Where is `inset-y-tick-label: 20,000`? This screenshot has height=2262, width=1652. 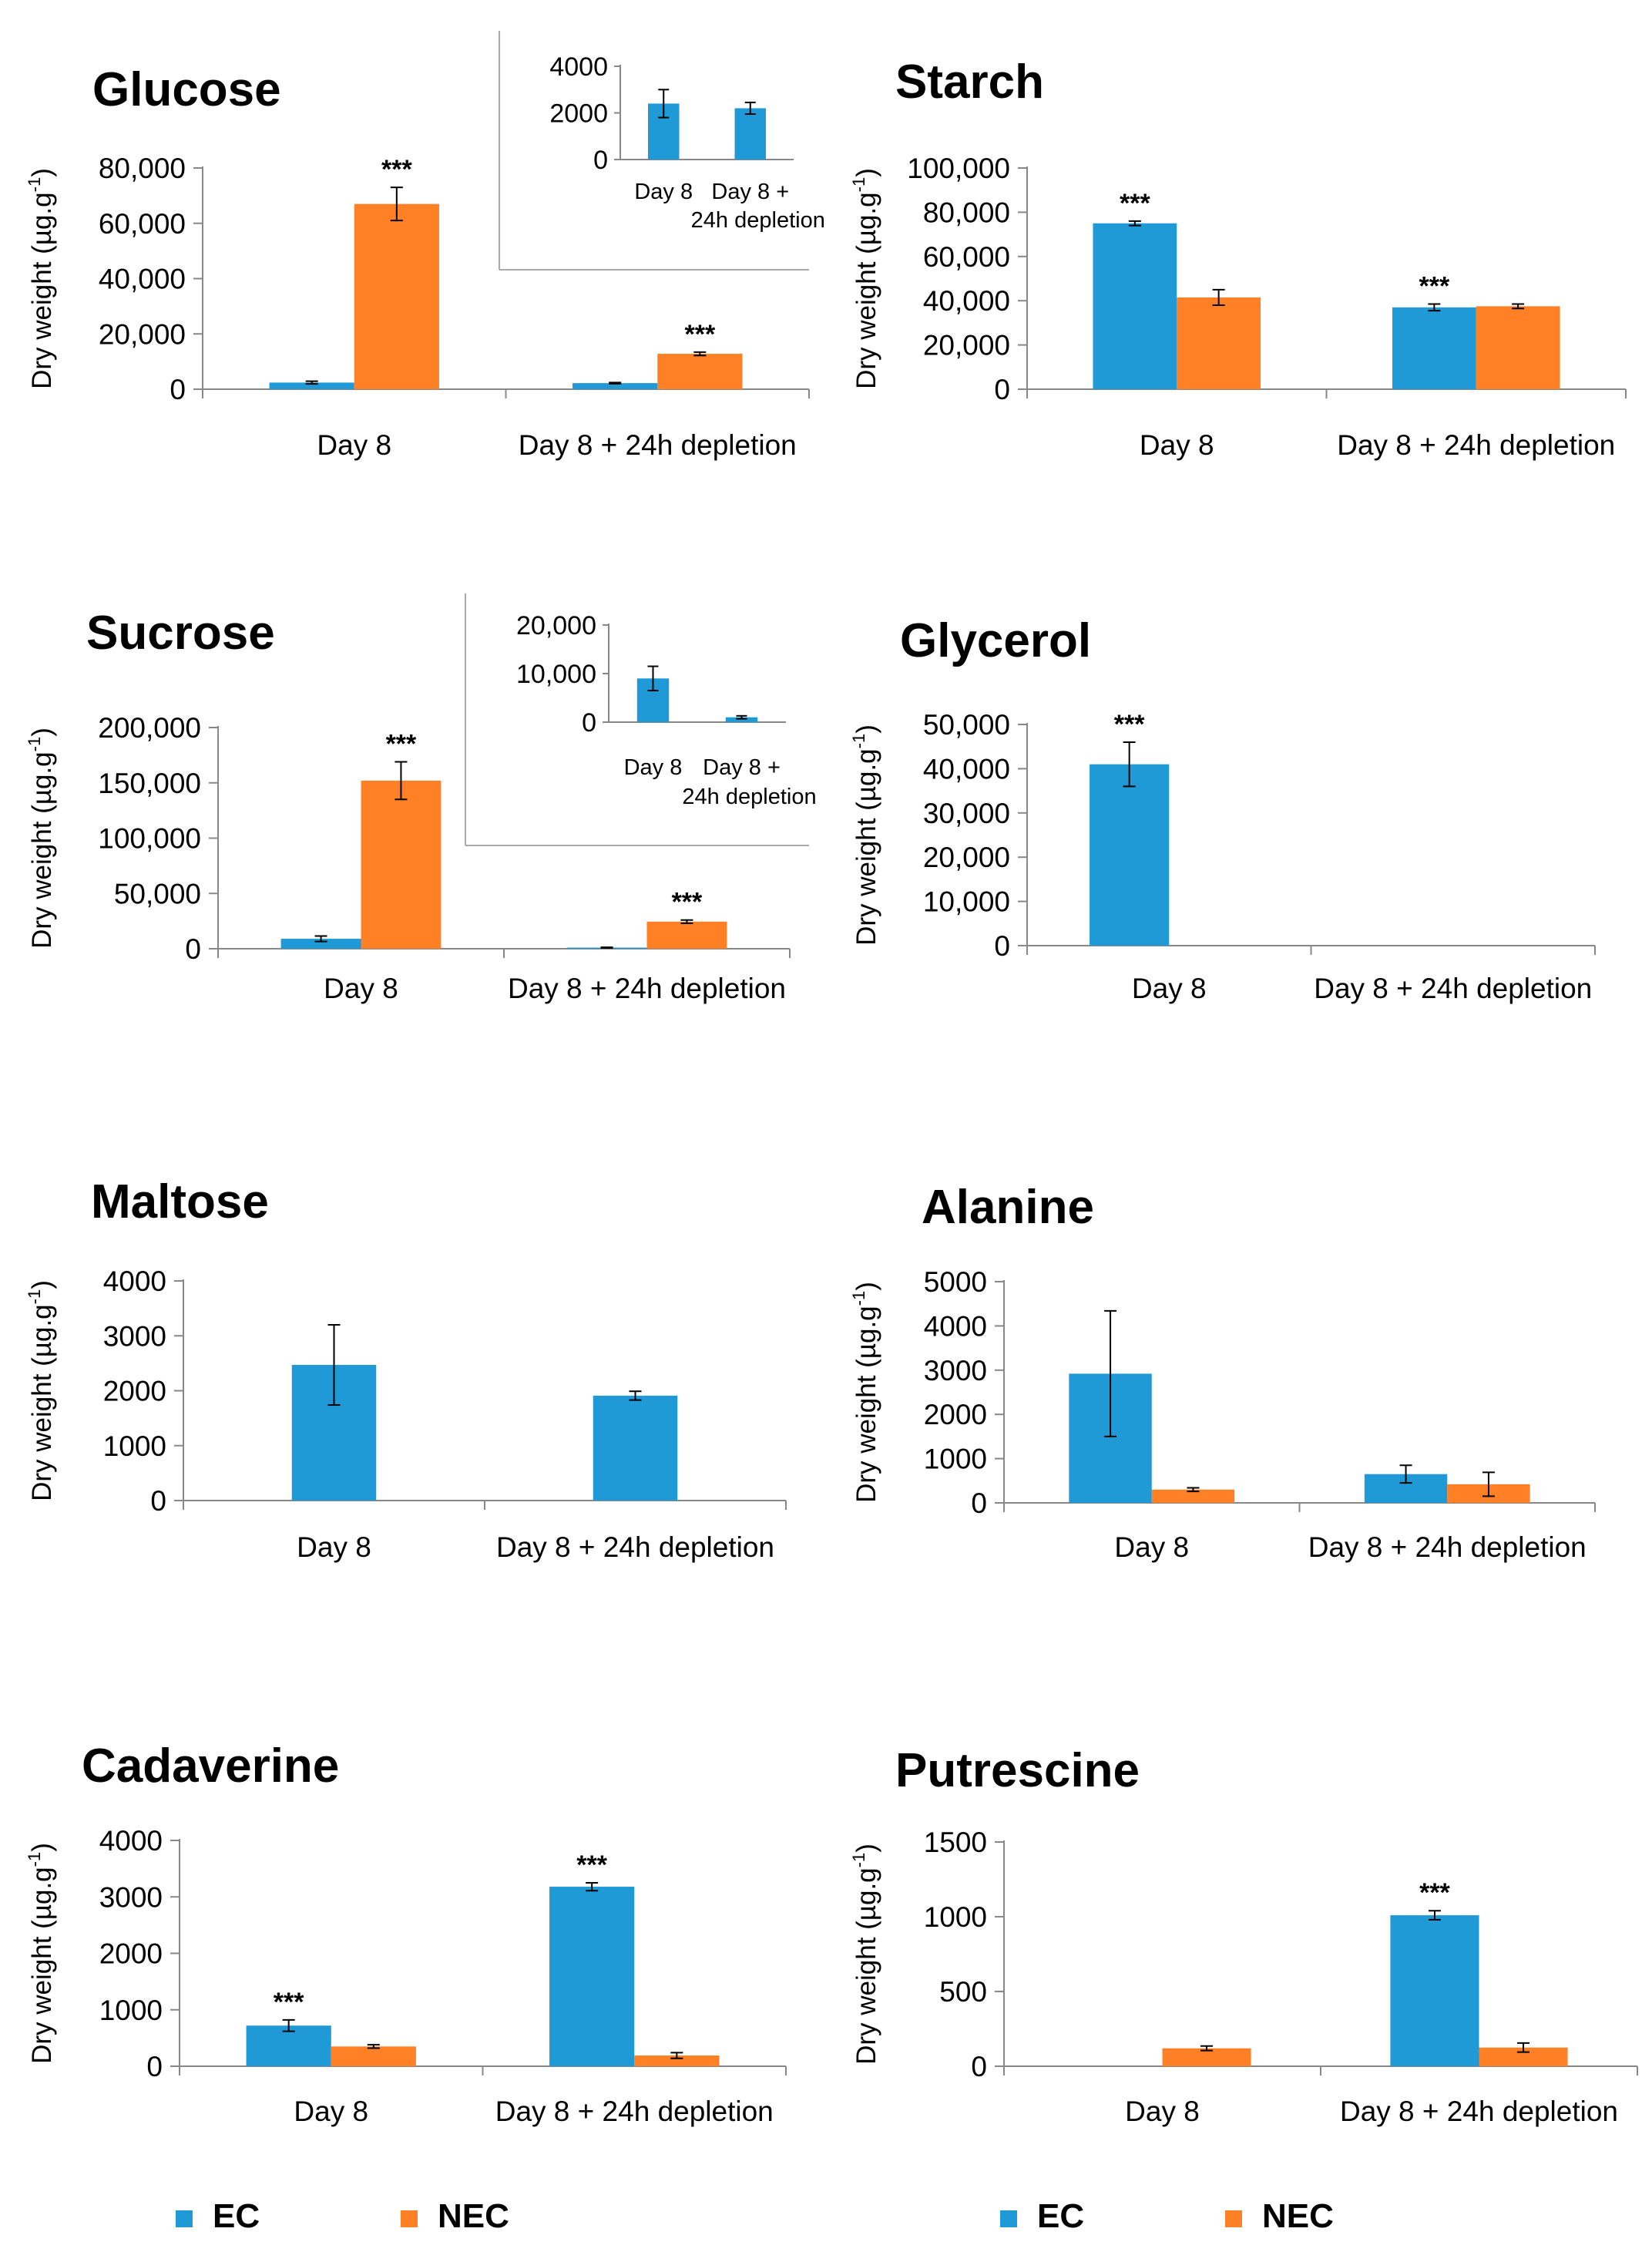 inset-y-tick-label: 20,000 is located at coordinates (556, 625).